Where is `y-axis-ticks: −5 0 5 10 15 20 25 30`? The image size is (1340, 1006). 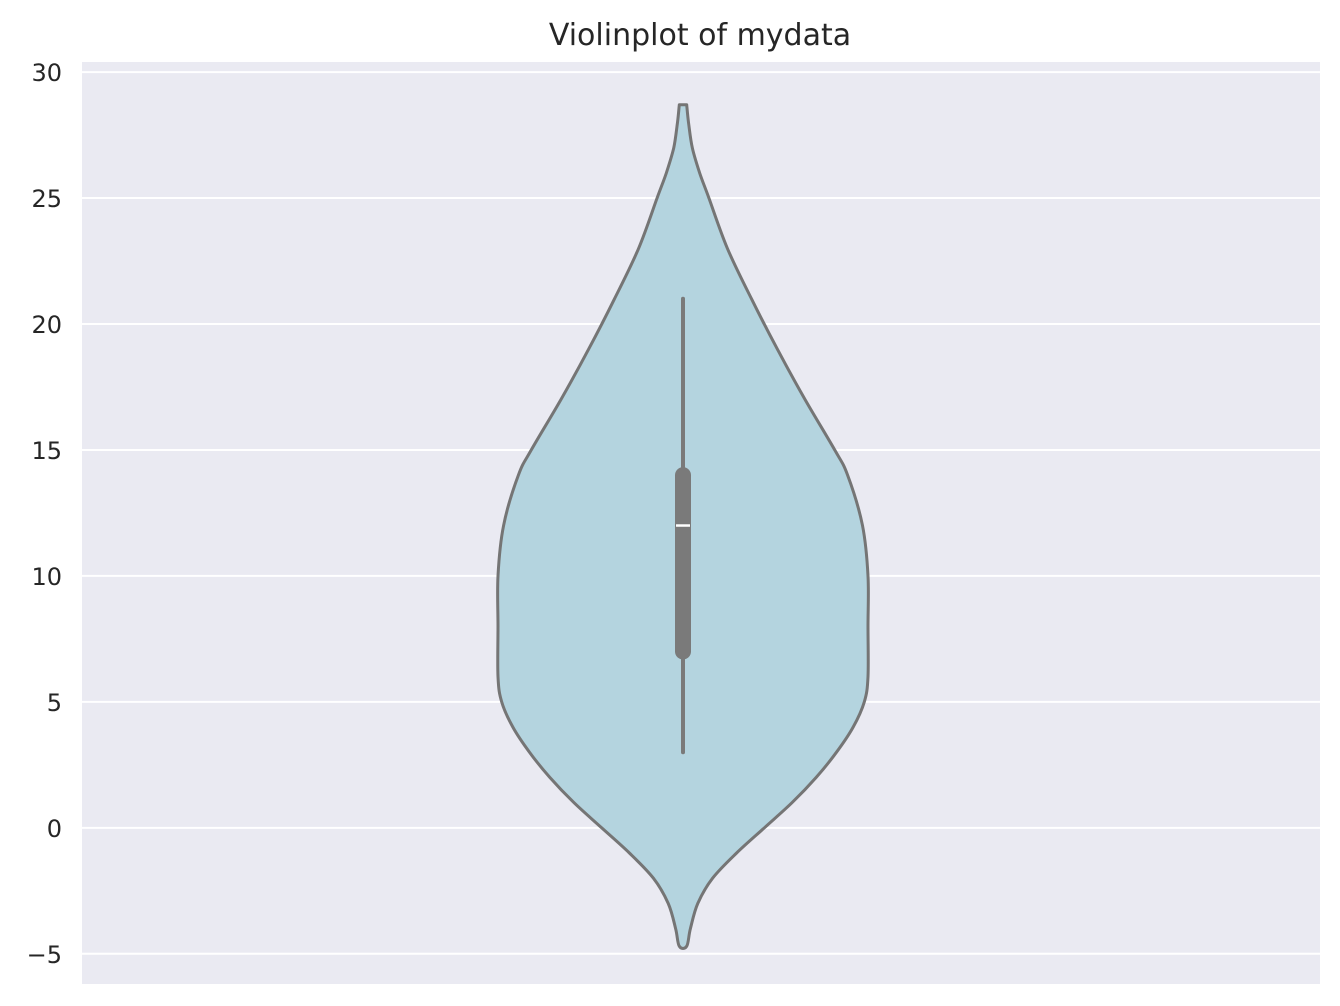
y-axis-ticks: −5 0 5 10 15 20 25 30 is located at coordinates (44, 514).